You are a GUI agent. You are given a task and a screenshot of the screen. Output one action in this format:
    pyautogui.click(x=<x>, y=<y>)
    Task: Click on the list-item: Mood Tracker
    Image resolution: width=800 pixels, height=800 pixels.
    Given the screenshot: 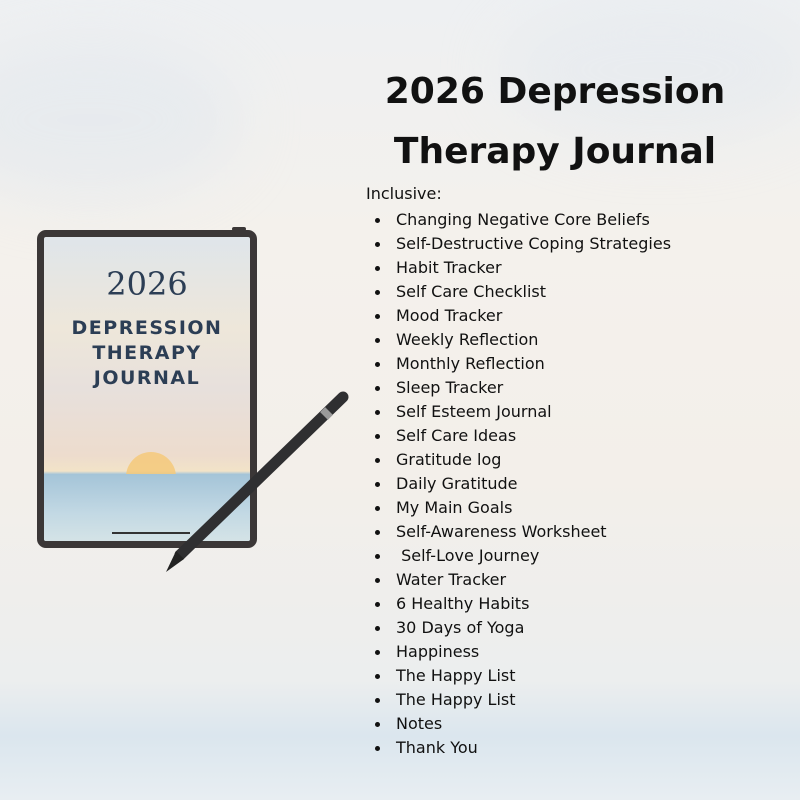 What is the action you would take?
    pyautogui.click(x=520, y=316)
    